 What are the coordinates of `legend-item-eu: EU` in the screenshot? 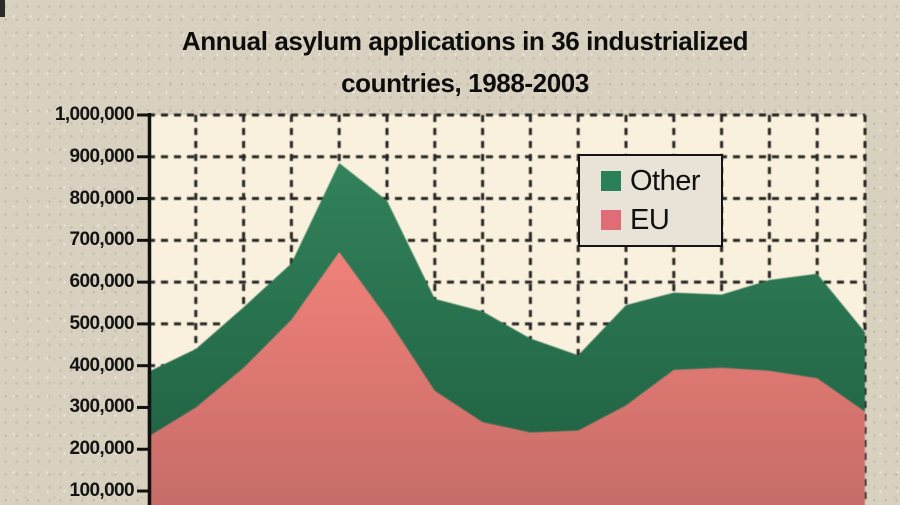 It's located at (661, 220).